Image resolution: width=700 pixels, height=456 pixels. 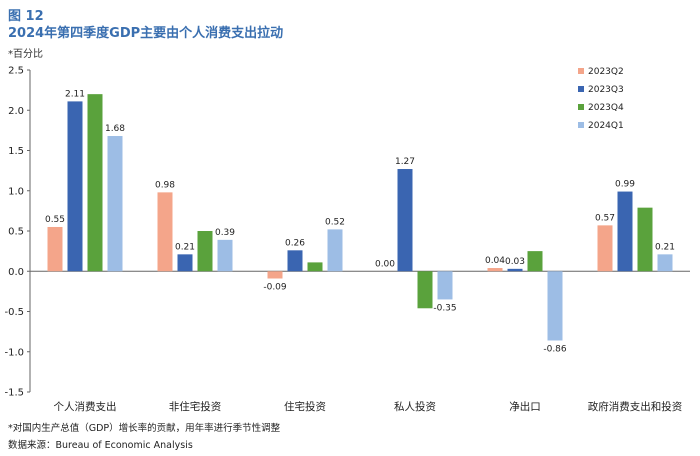 What do you see at coordinates (606, 90) in the screenshot?
I see `legend-entry: 2023Q3` at bounding box center [606, 90].